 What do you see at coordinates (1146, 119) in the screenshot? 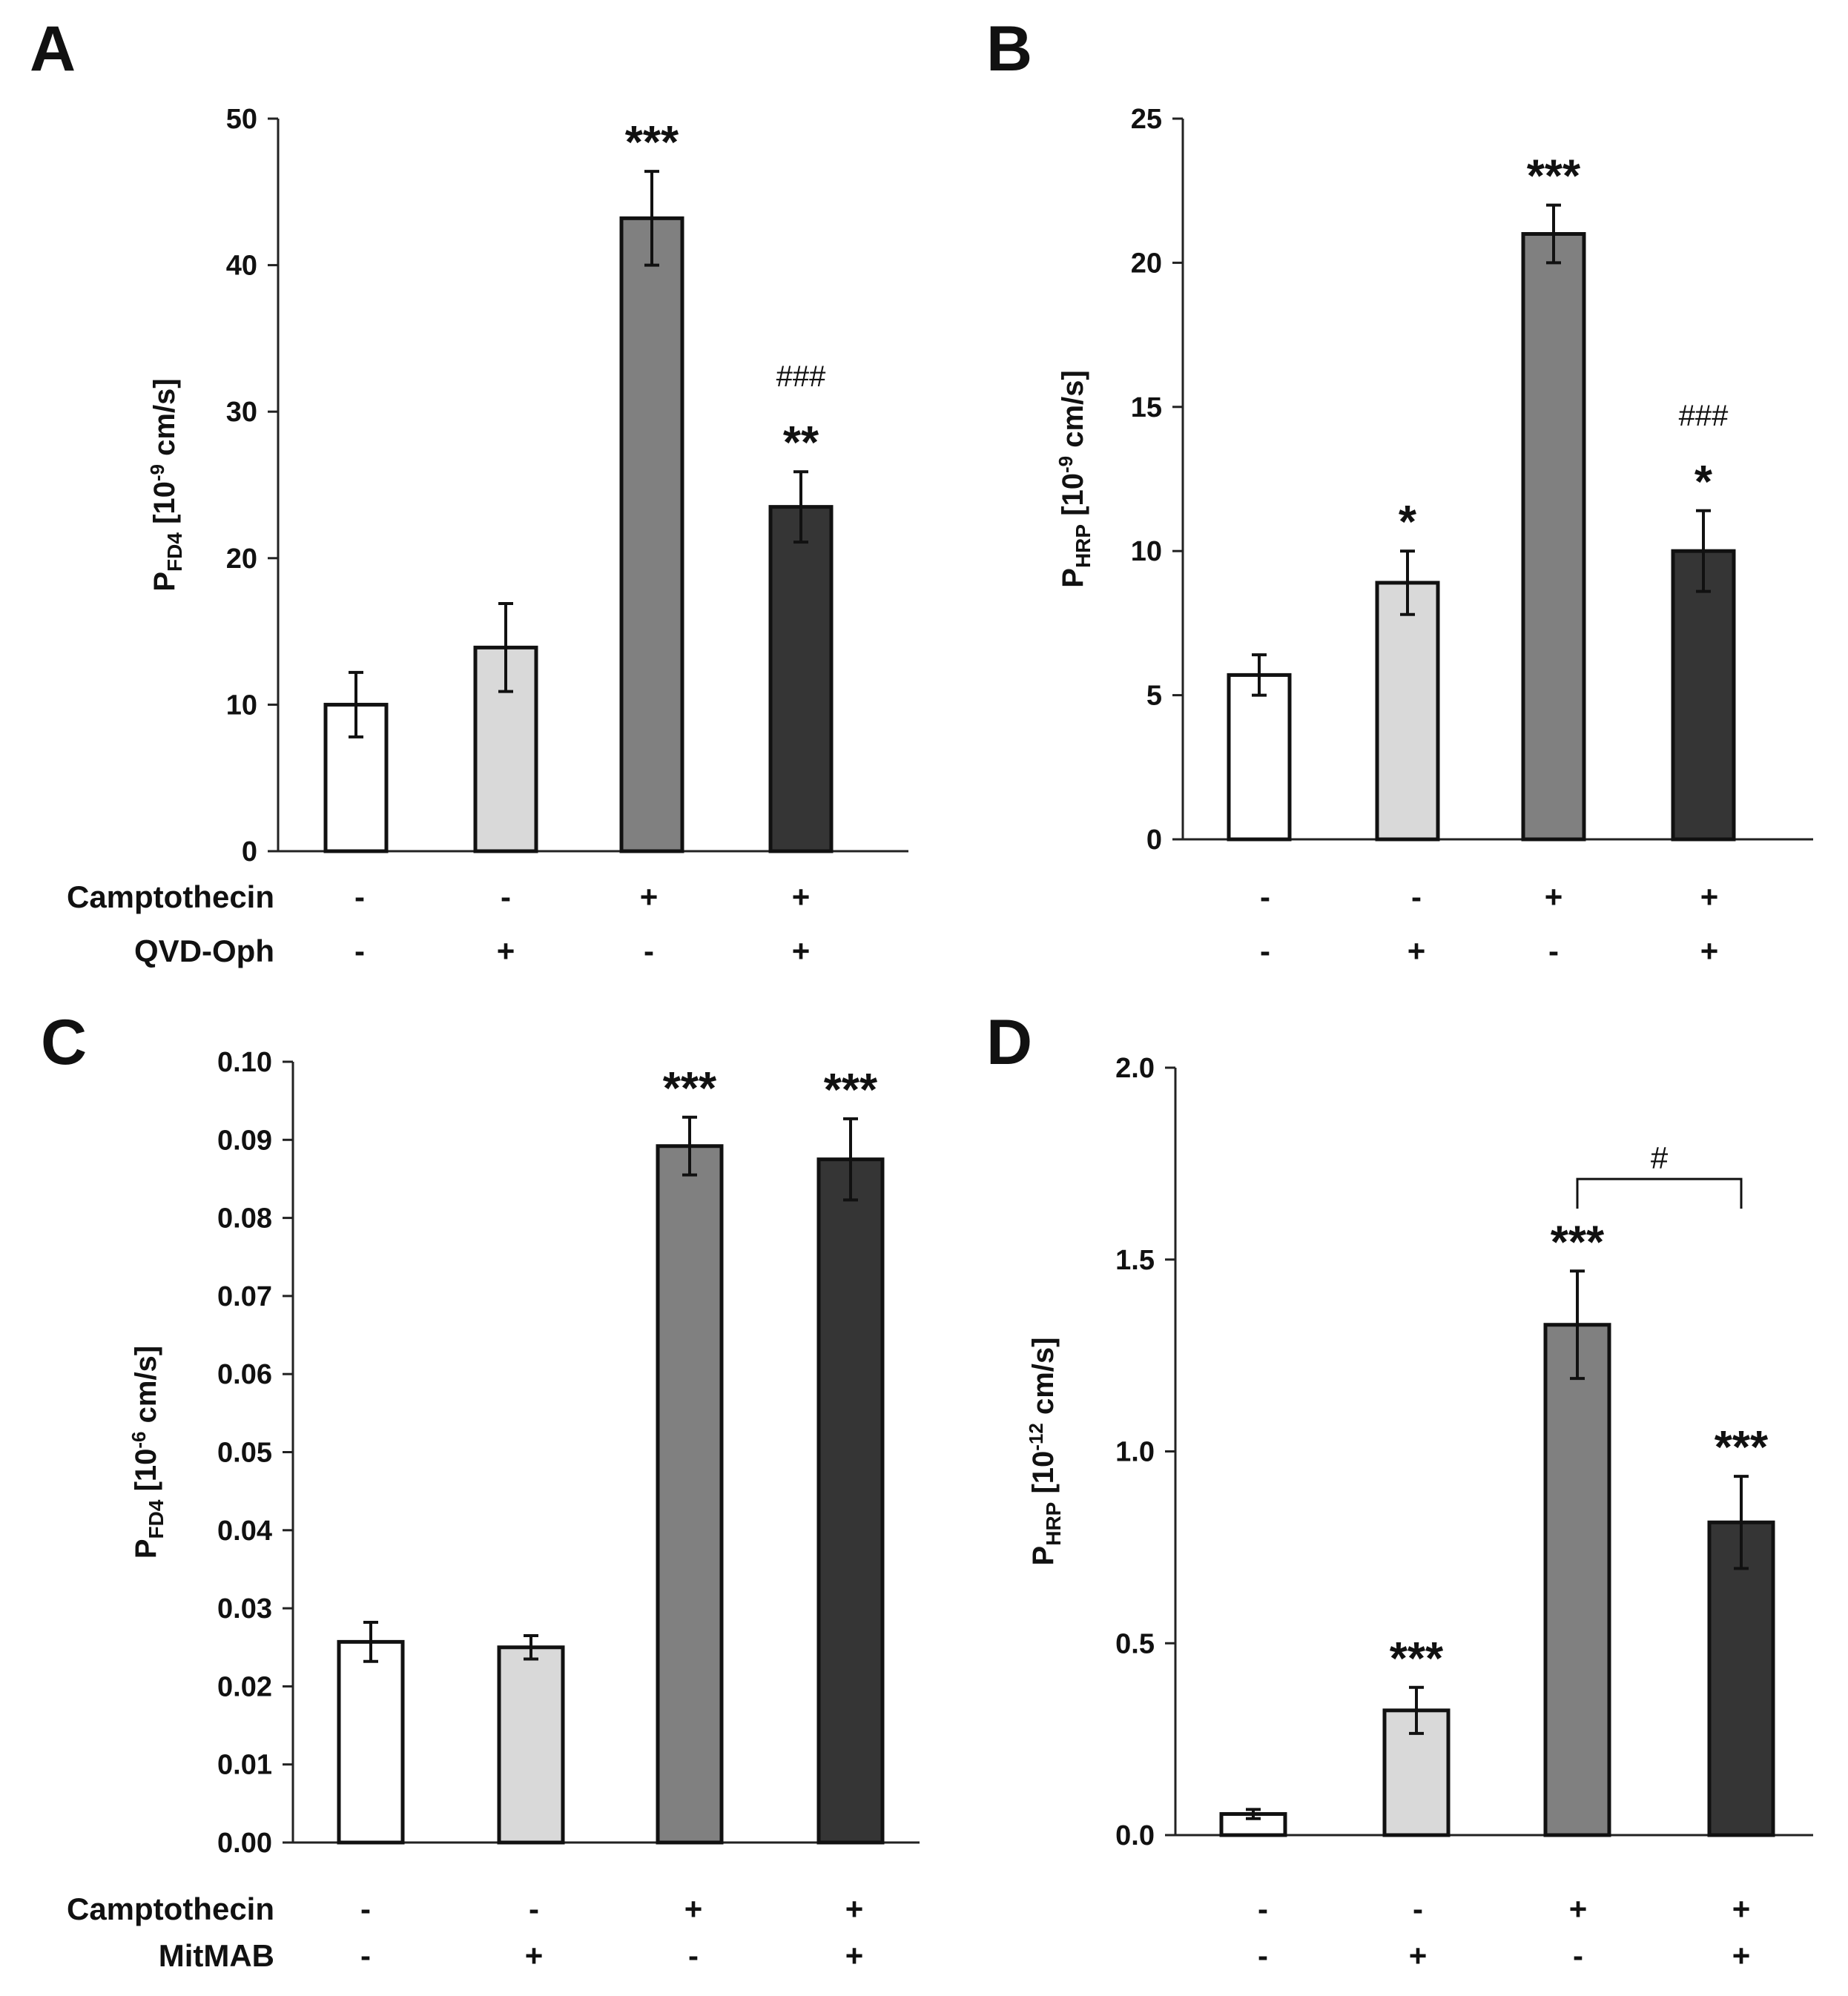
I see `y-tick-label: 25` at bounding box center [1146, 119].